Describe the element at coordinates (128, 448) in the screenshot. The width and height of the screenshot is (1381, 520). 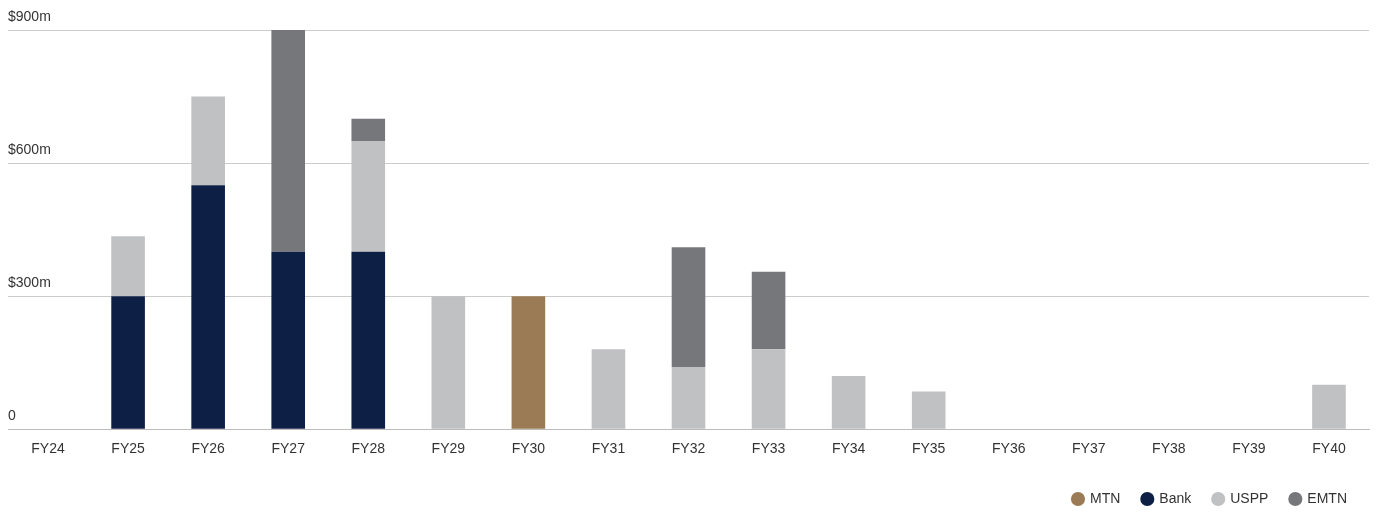
I see `x-tick-label: FY25` at that location.